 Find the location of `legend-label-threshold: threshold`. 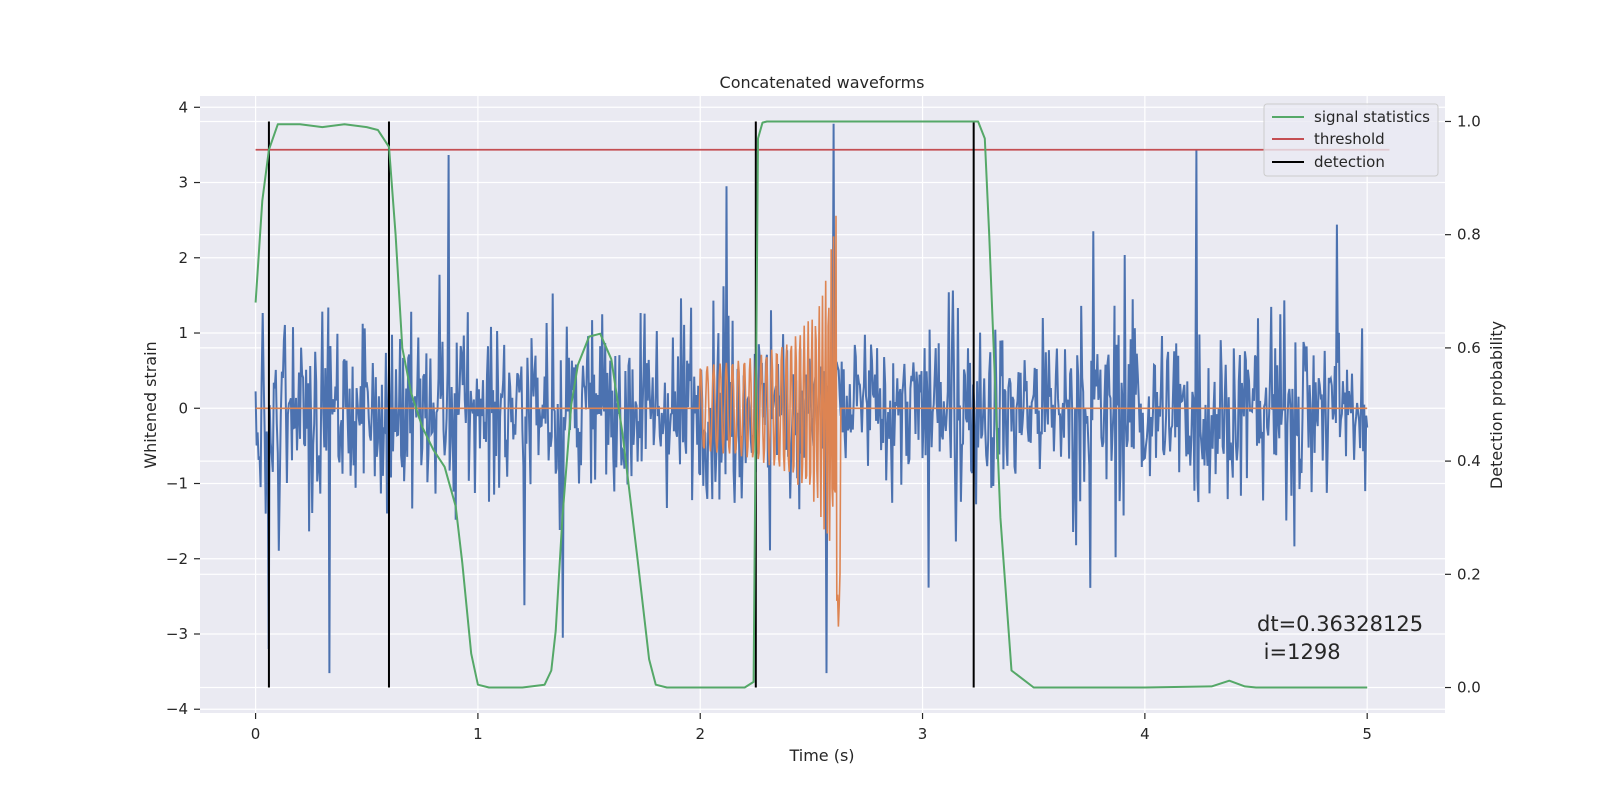

legend-label-threshold: threshold is located at coordinates (1349, 139).